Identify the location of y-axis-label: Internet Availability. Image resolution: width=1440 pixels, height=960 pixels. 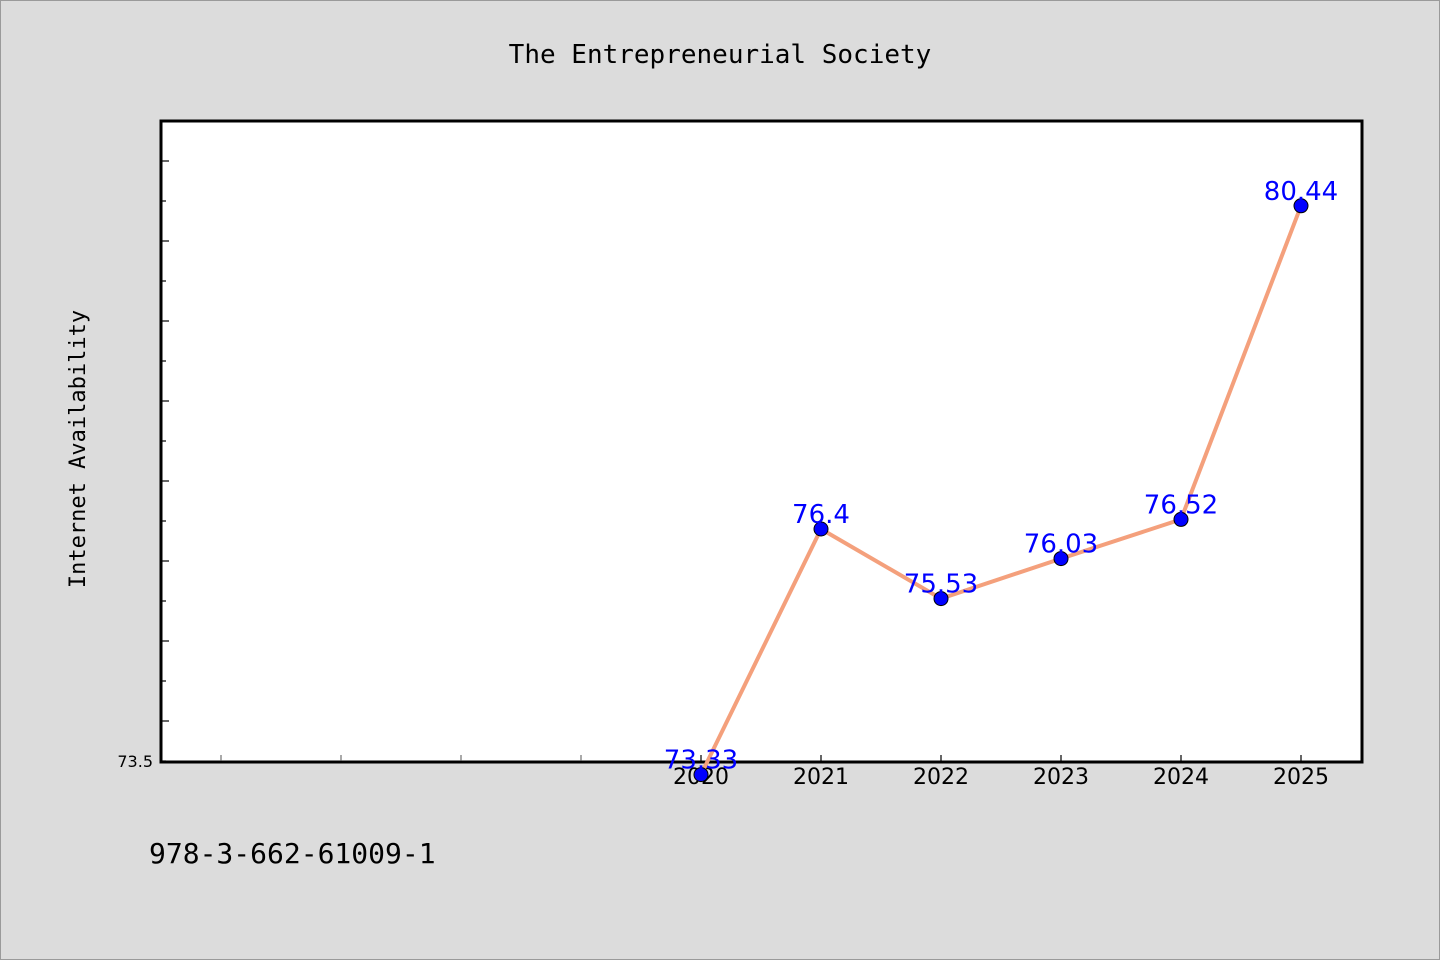
(78, 449).